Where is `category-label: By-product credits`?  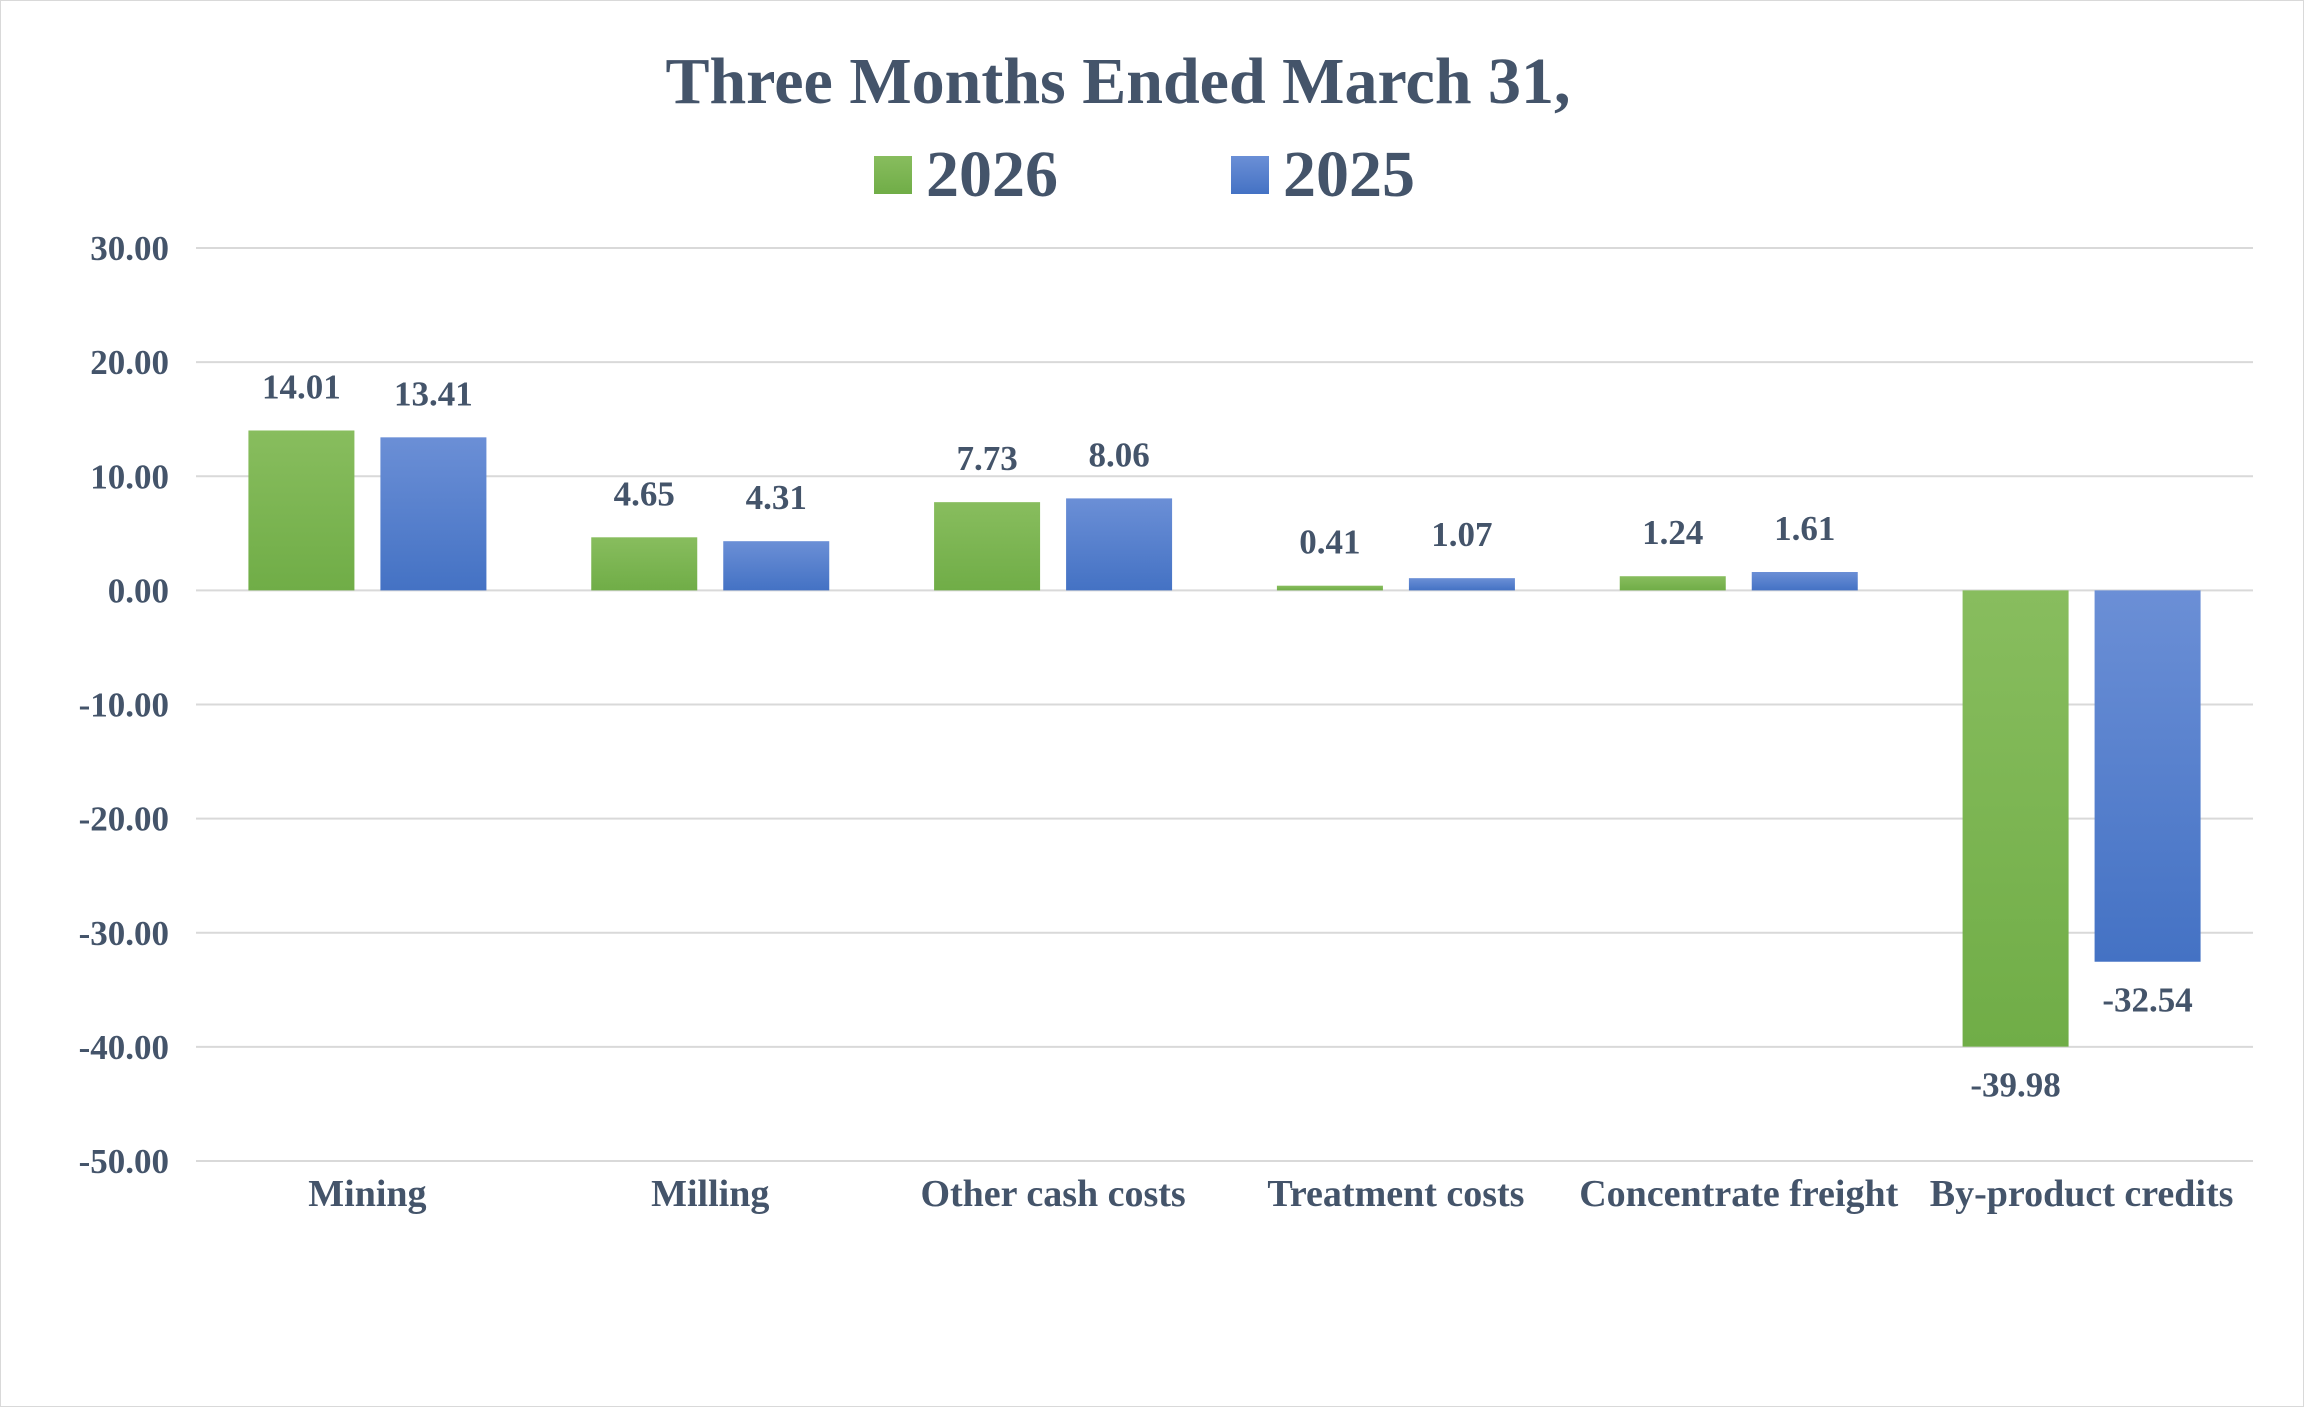 category-label: By-product credits is located at coordinates (2082, 1194).